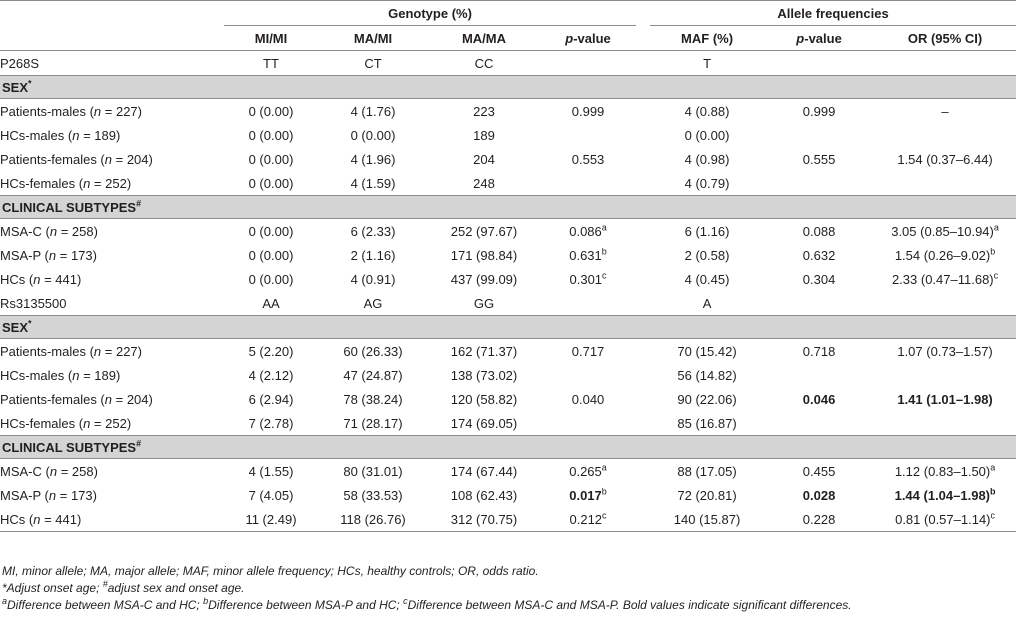 Image resolution: width=1016 pixels, height=617 pixels. Describe the element at coordinates (707, 38) in the screenshot. I see `col-maf-header: MAF (%)` at that location.